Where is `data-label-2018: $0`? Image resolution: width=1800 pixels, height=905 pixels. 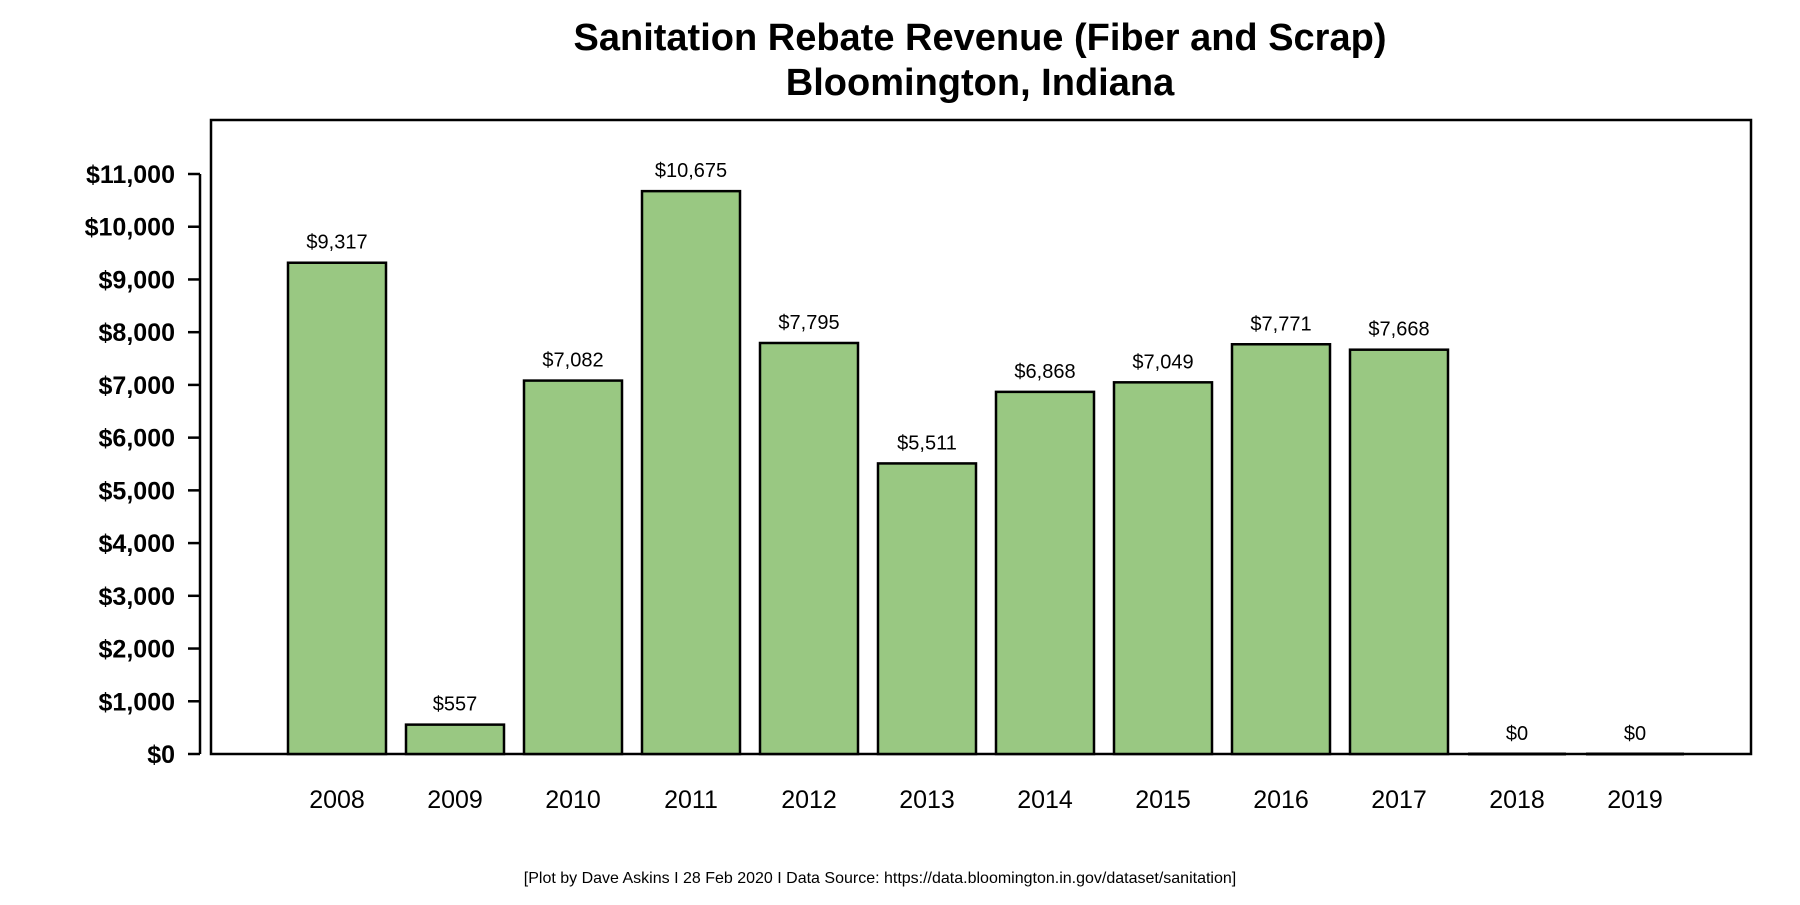 data-label-2018: $0 is located at coordinates (1517, 734).